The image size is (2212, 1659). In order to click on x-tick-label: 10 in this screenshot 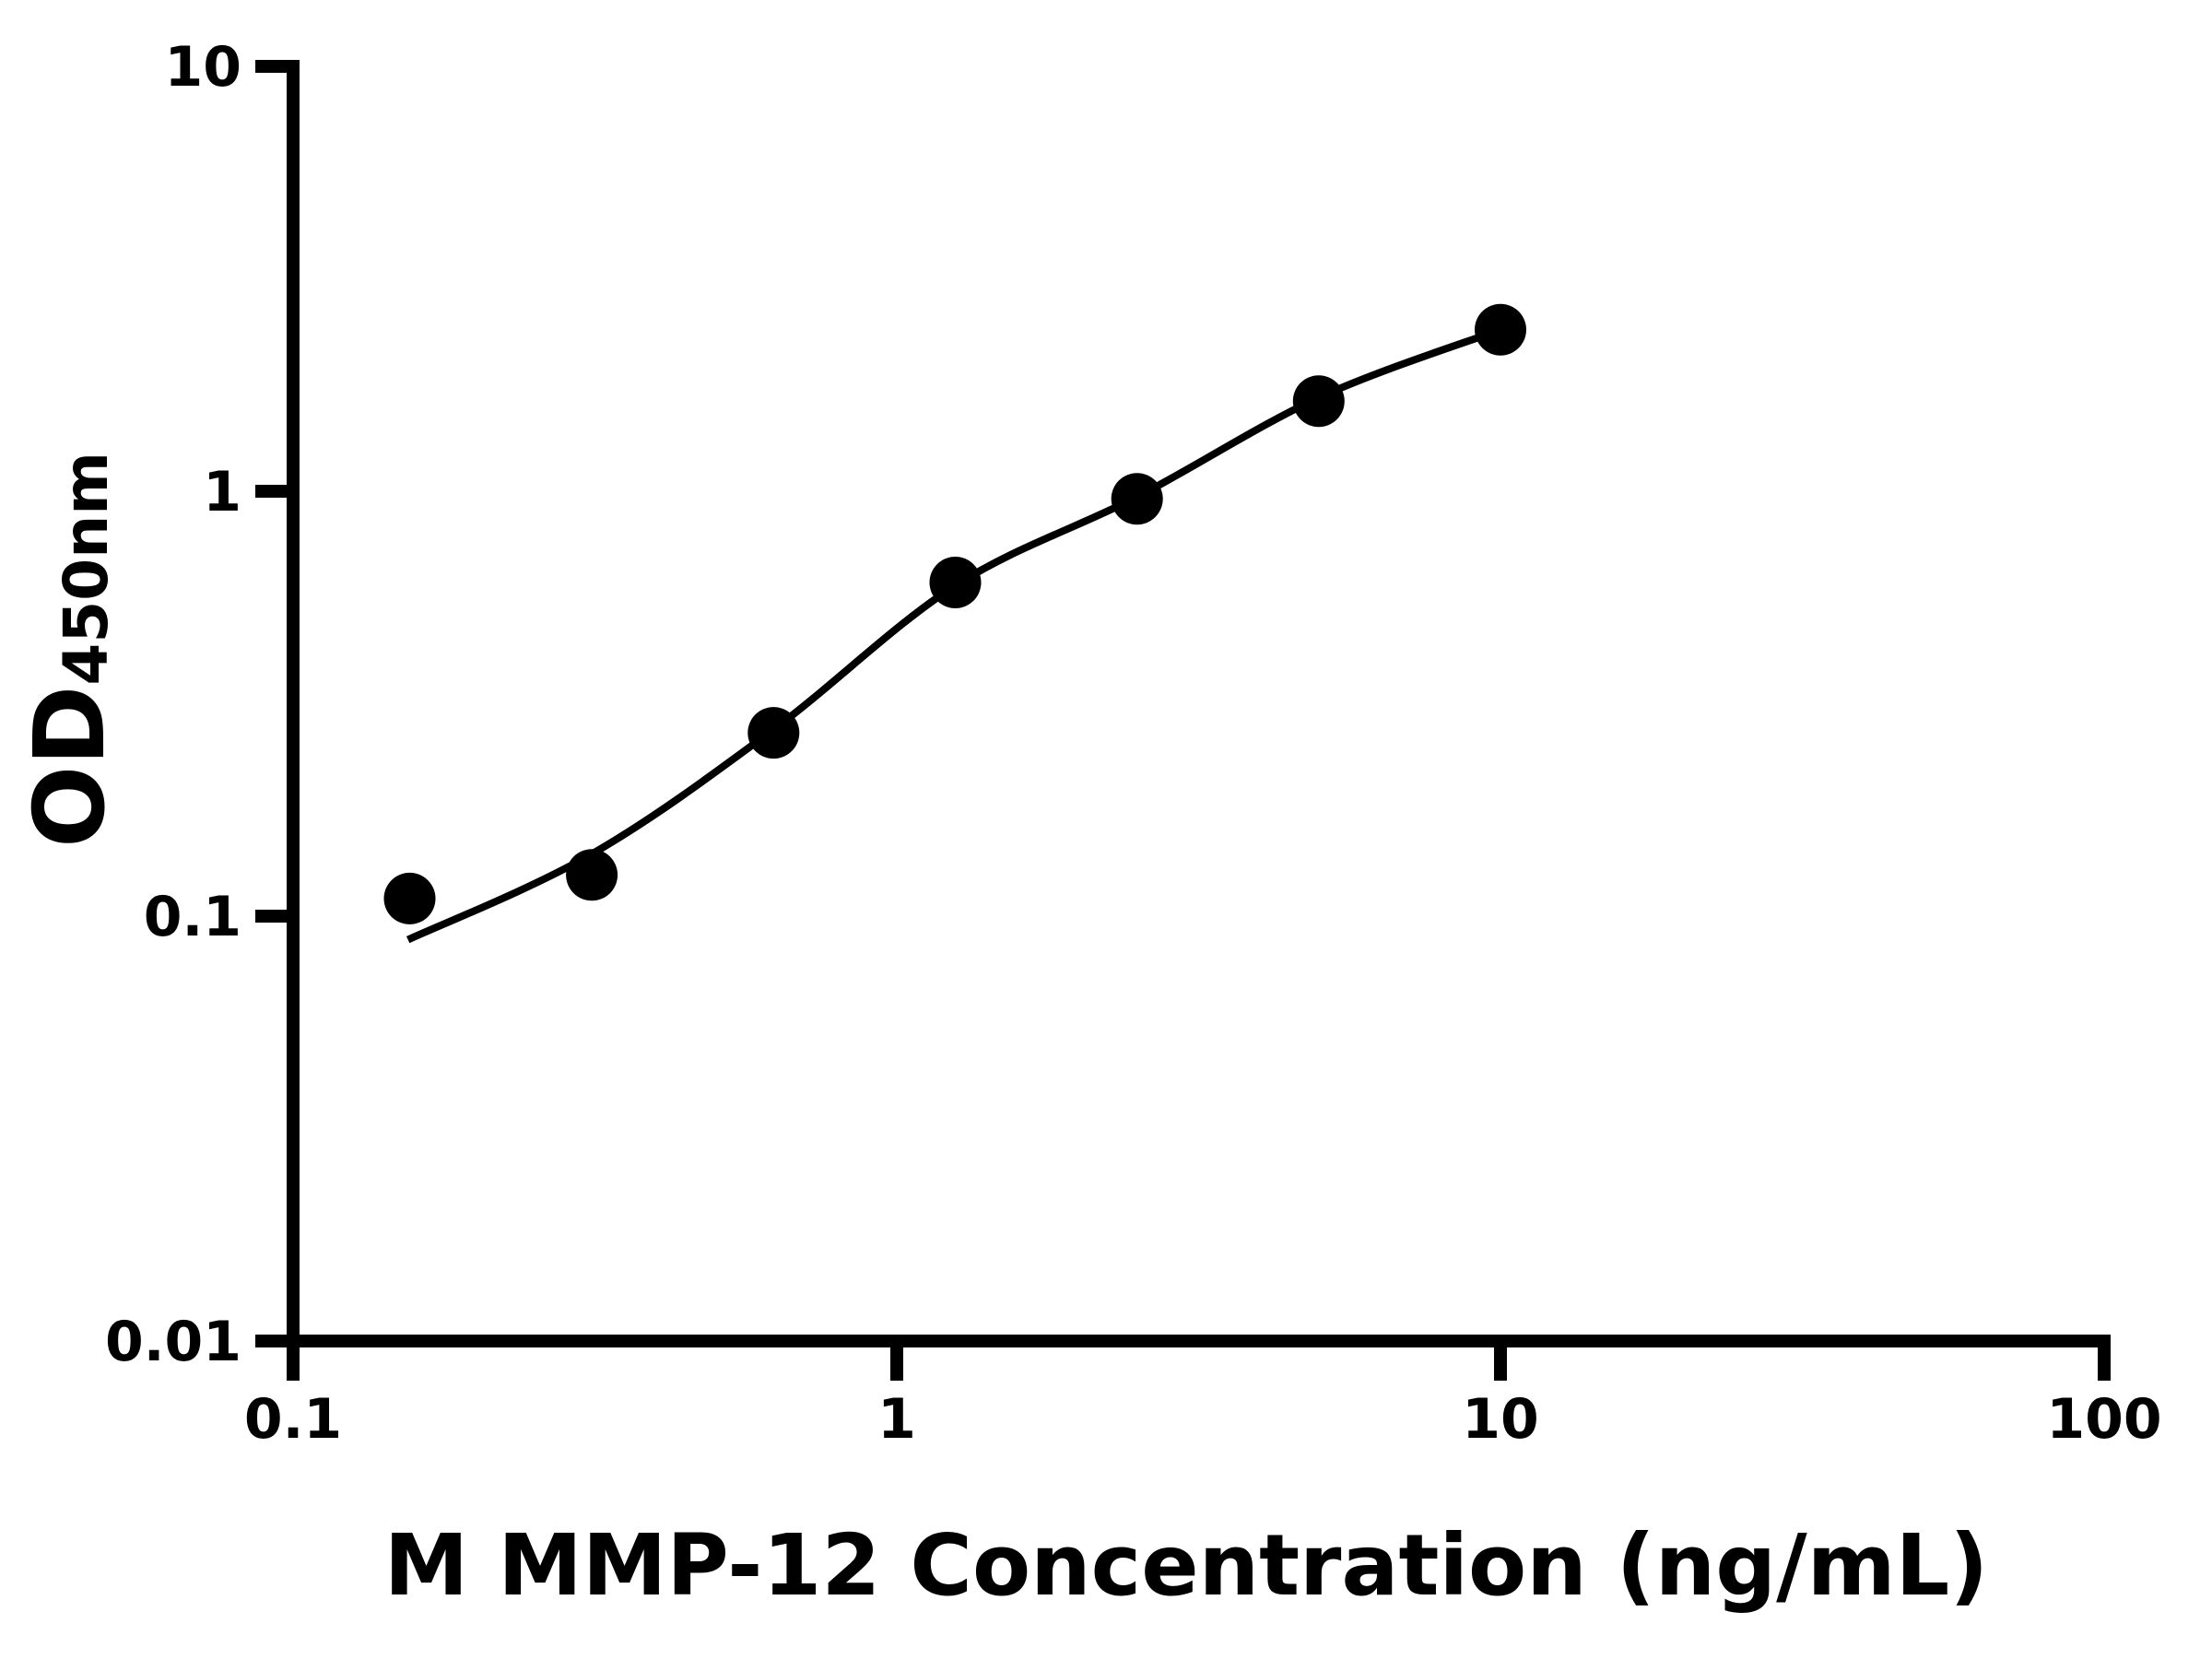, I will do `click(1500, 1419)`.